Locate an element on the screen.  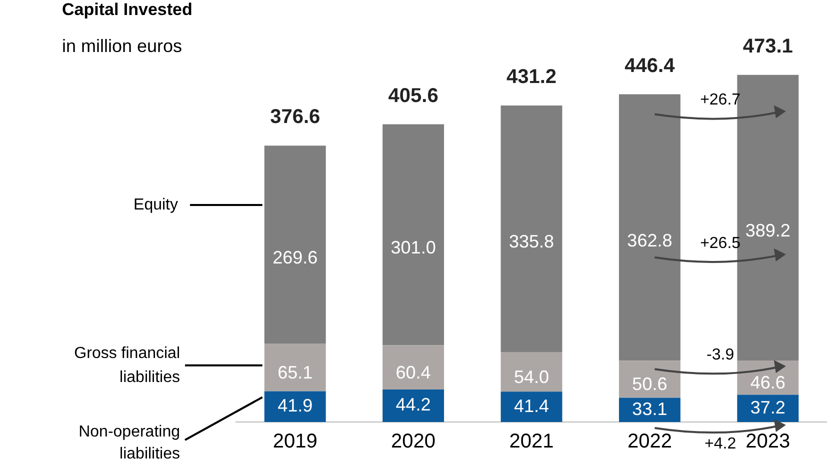
data-label: 60.4 is located at coordinates (413, 372).